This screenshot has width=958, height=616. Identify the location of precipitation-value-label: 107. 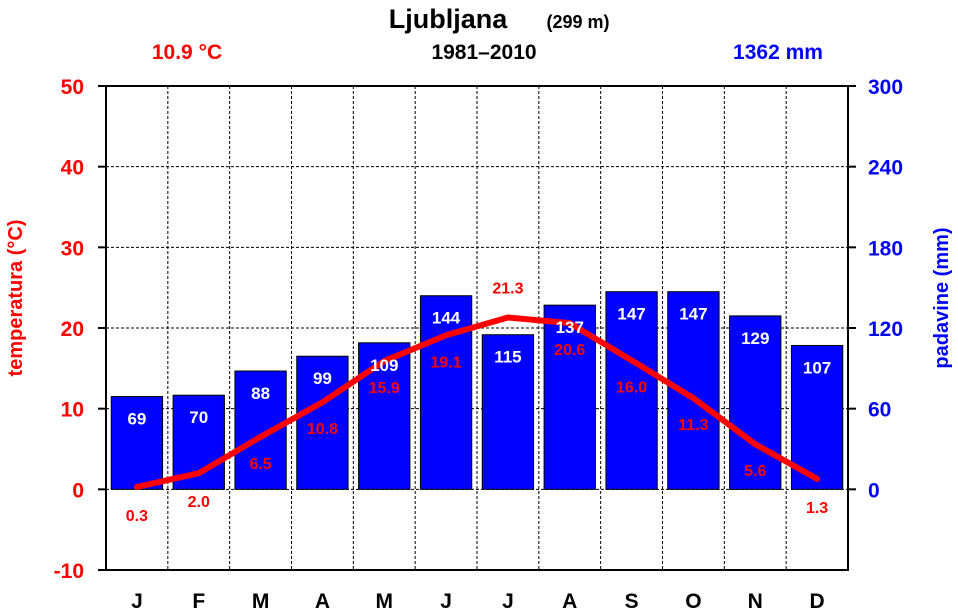
(817, 367).